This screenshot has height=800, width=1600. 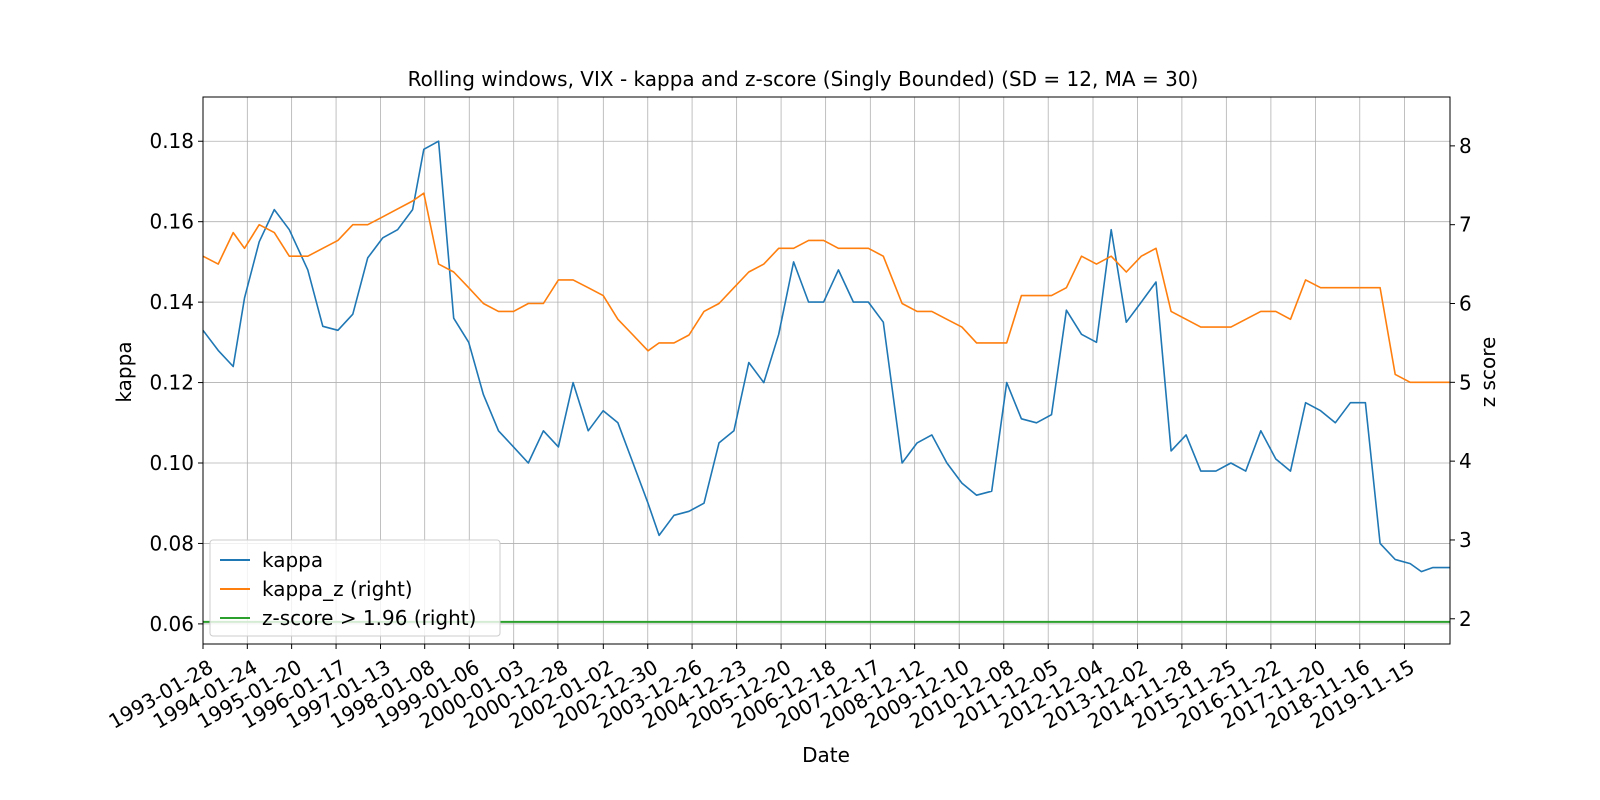 What do you see at coordinates (171, 463) in the screenshot?
I see `y-tick-label-left: 0.10` at bounding box center [171, 463].